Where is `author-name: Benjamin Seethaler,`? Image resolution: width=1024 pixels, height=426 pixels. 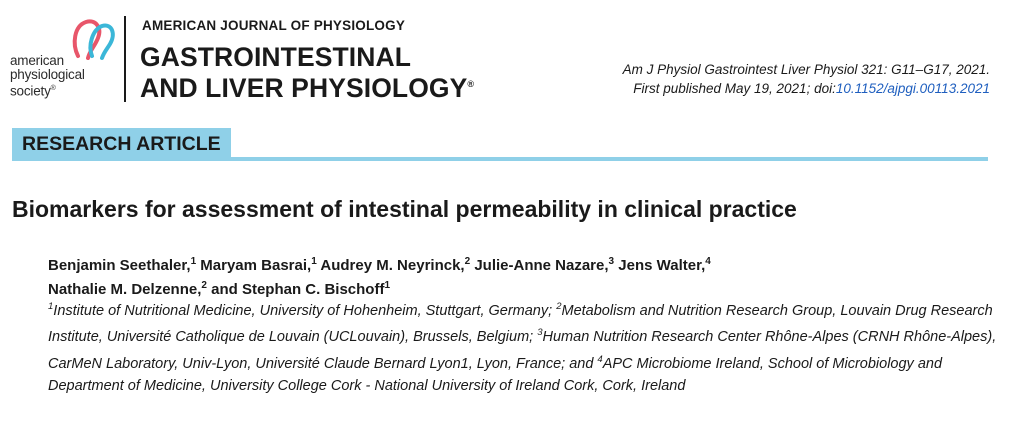 author-name: Benjamin Seethaler, is located at coordinates (119, 265).